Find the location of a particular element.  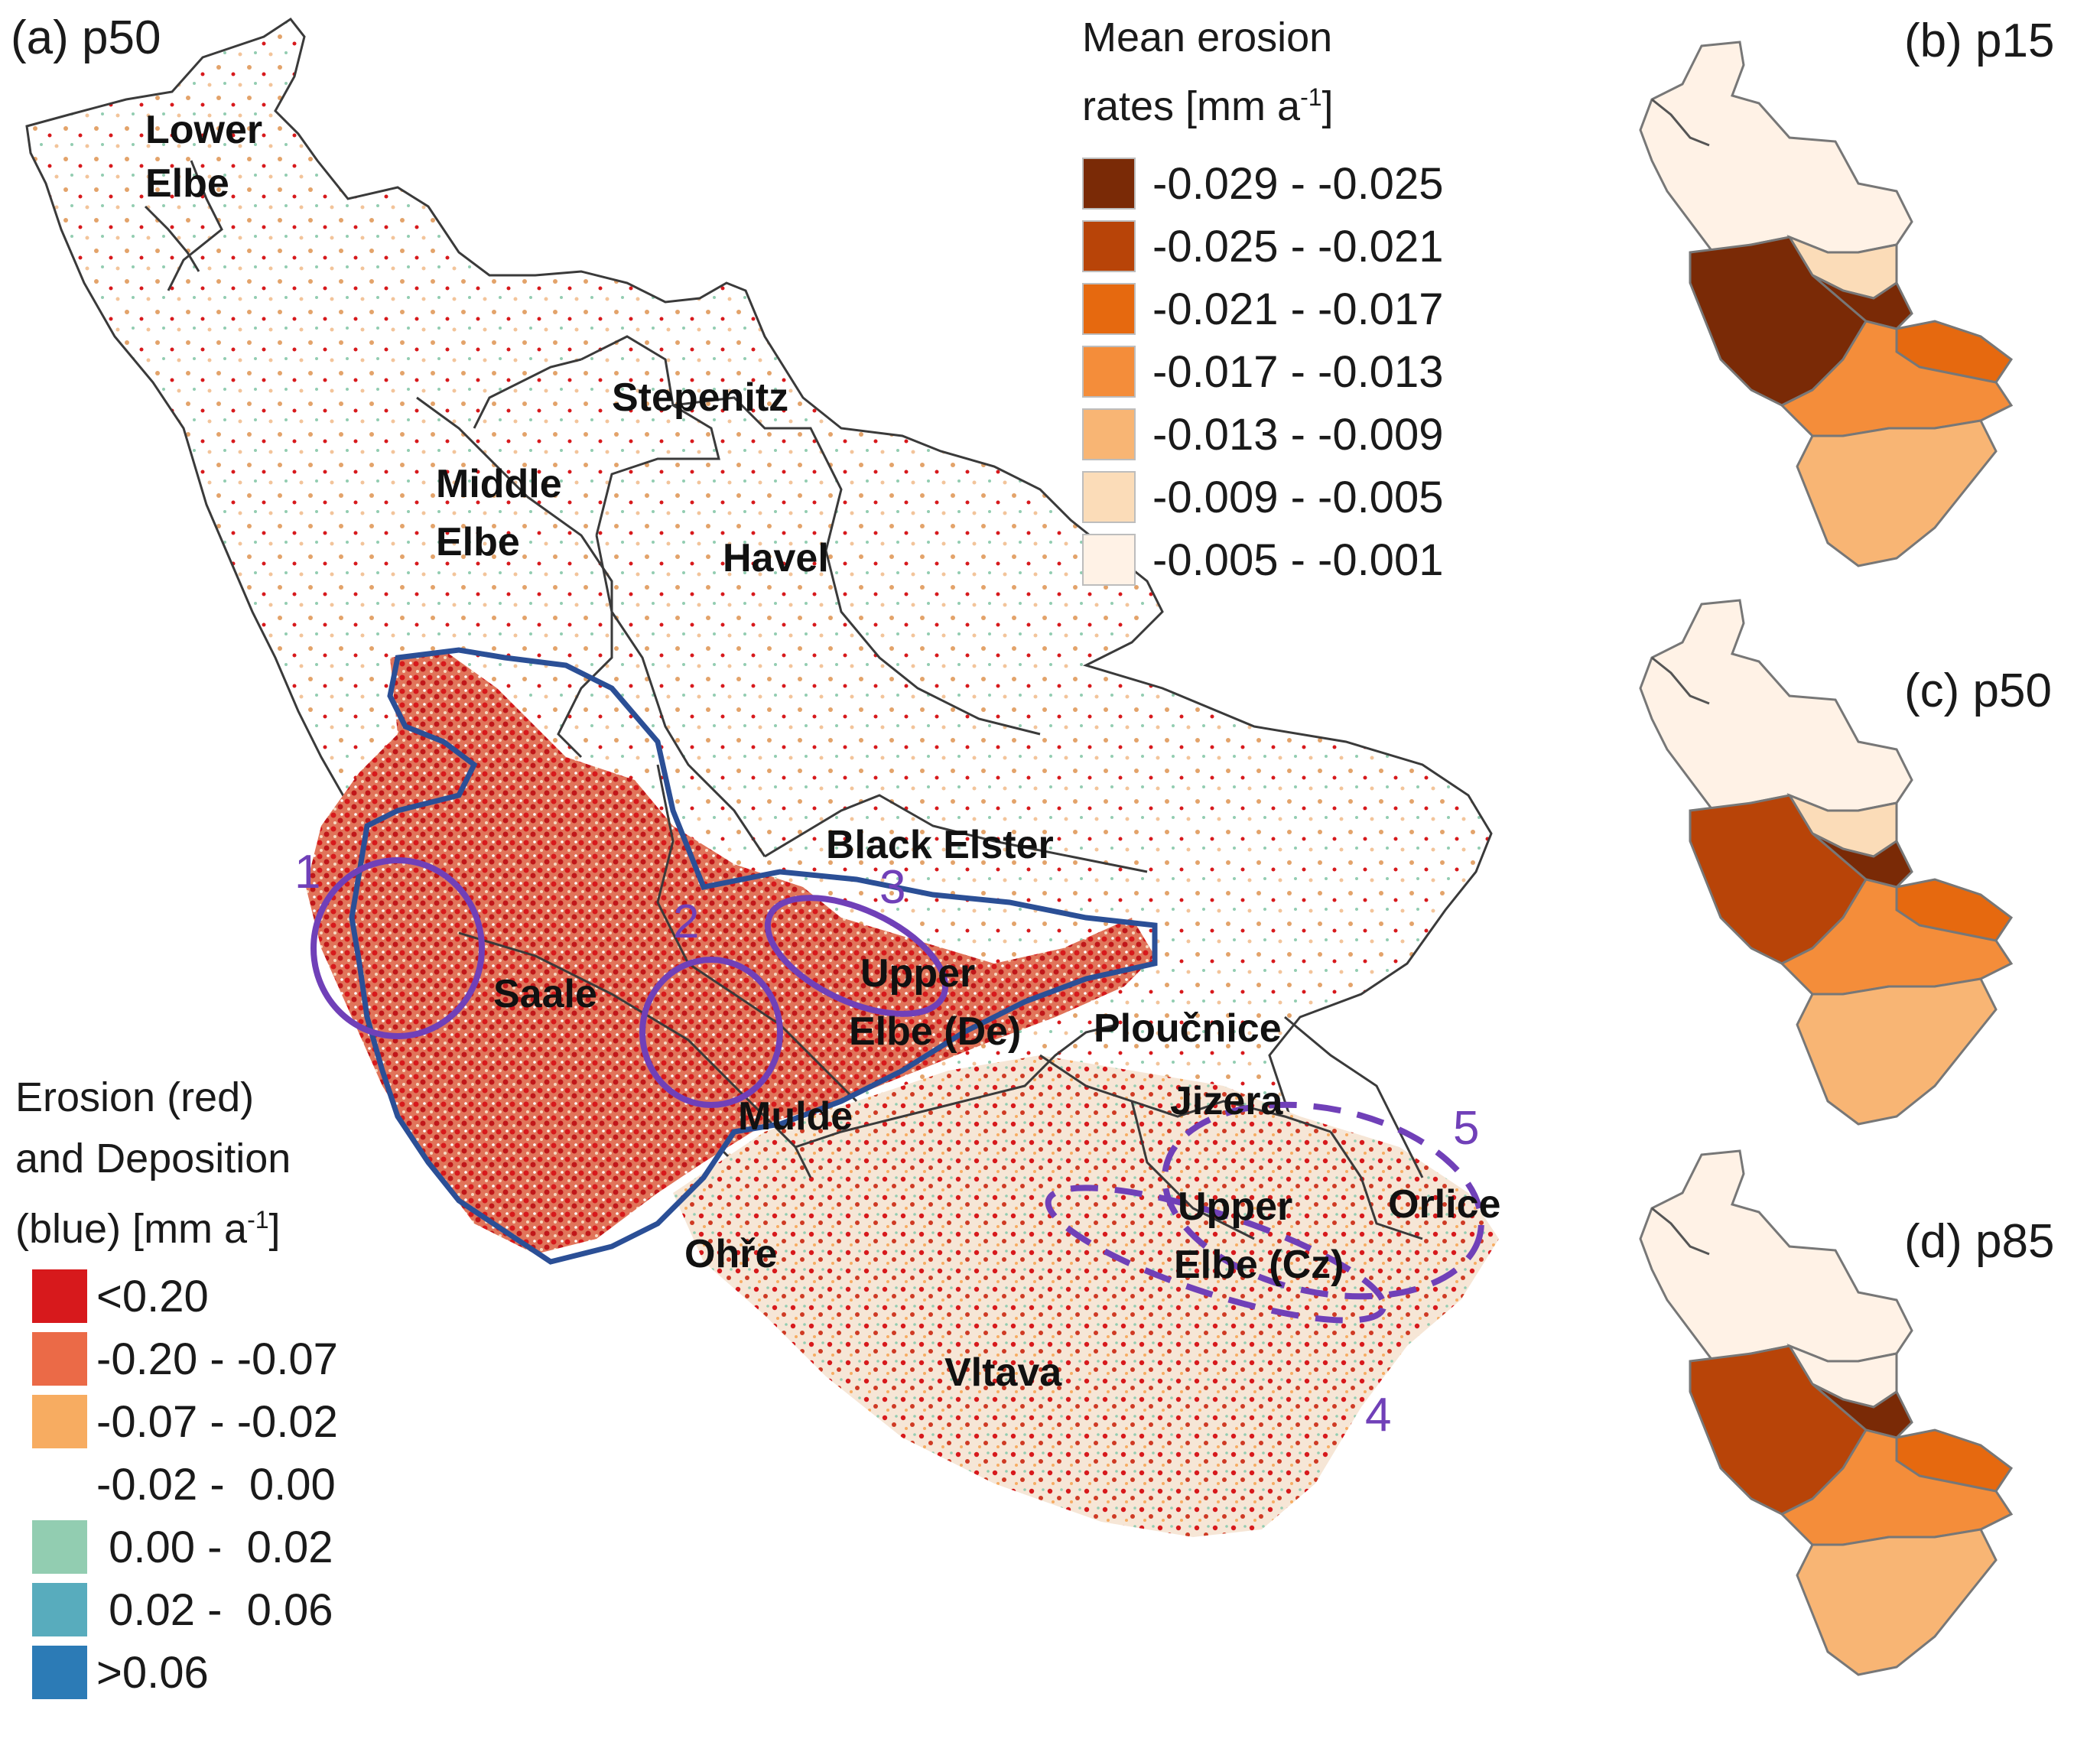

mean-legend-item: -0.013 - -0.009 is located at coordinates (1263, 434).